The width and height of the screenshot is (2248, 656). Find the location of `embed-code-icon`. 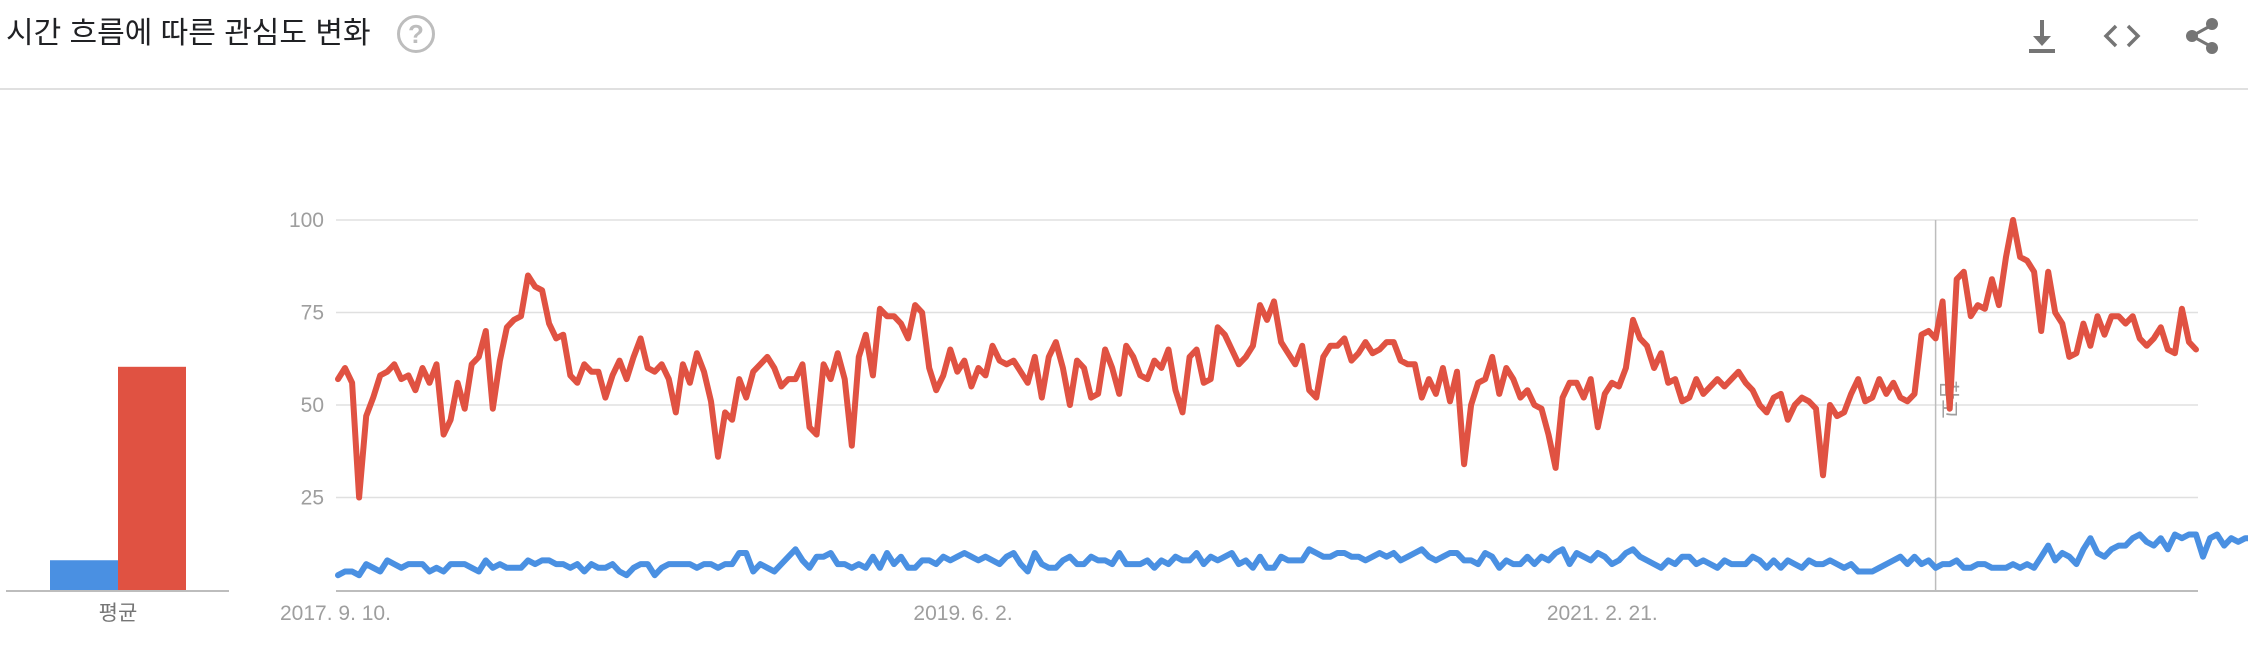

embed-code-icon is located at coordinates (2122, 36).